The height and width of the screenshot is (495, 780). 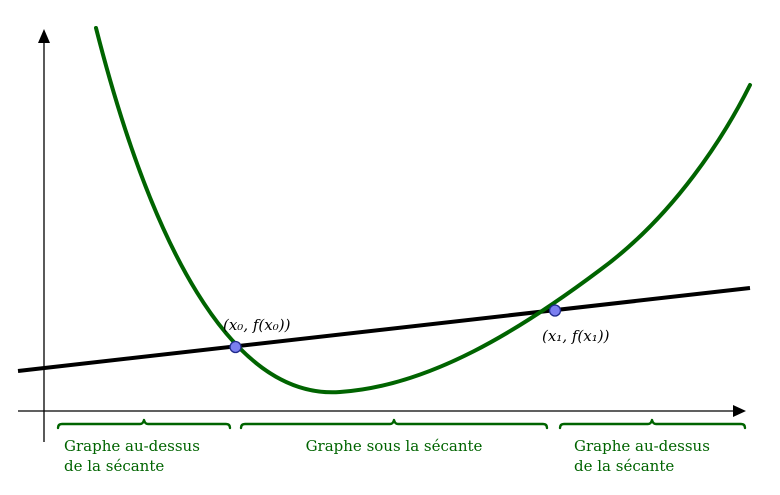 I want to click on brace-right, so click(x=652, y=424).